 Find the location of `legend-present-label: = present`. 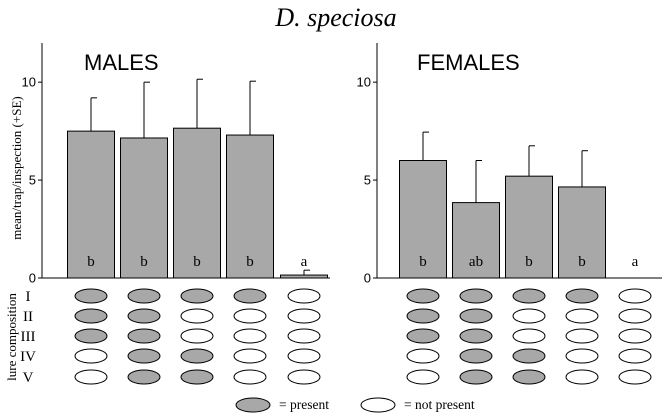

legend-present-label: = present is located at coordinates (304, 404).